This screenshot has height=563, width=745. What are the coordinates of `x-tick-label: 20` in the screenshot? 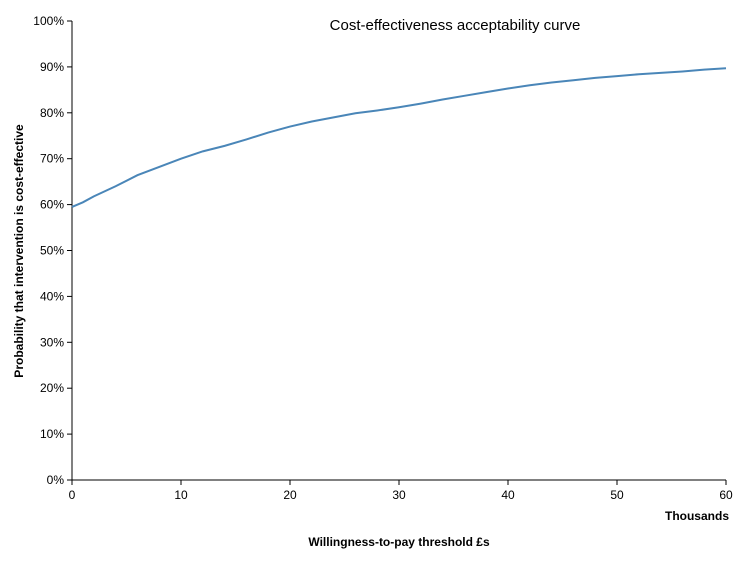 It's located at (290, 495).